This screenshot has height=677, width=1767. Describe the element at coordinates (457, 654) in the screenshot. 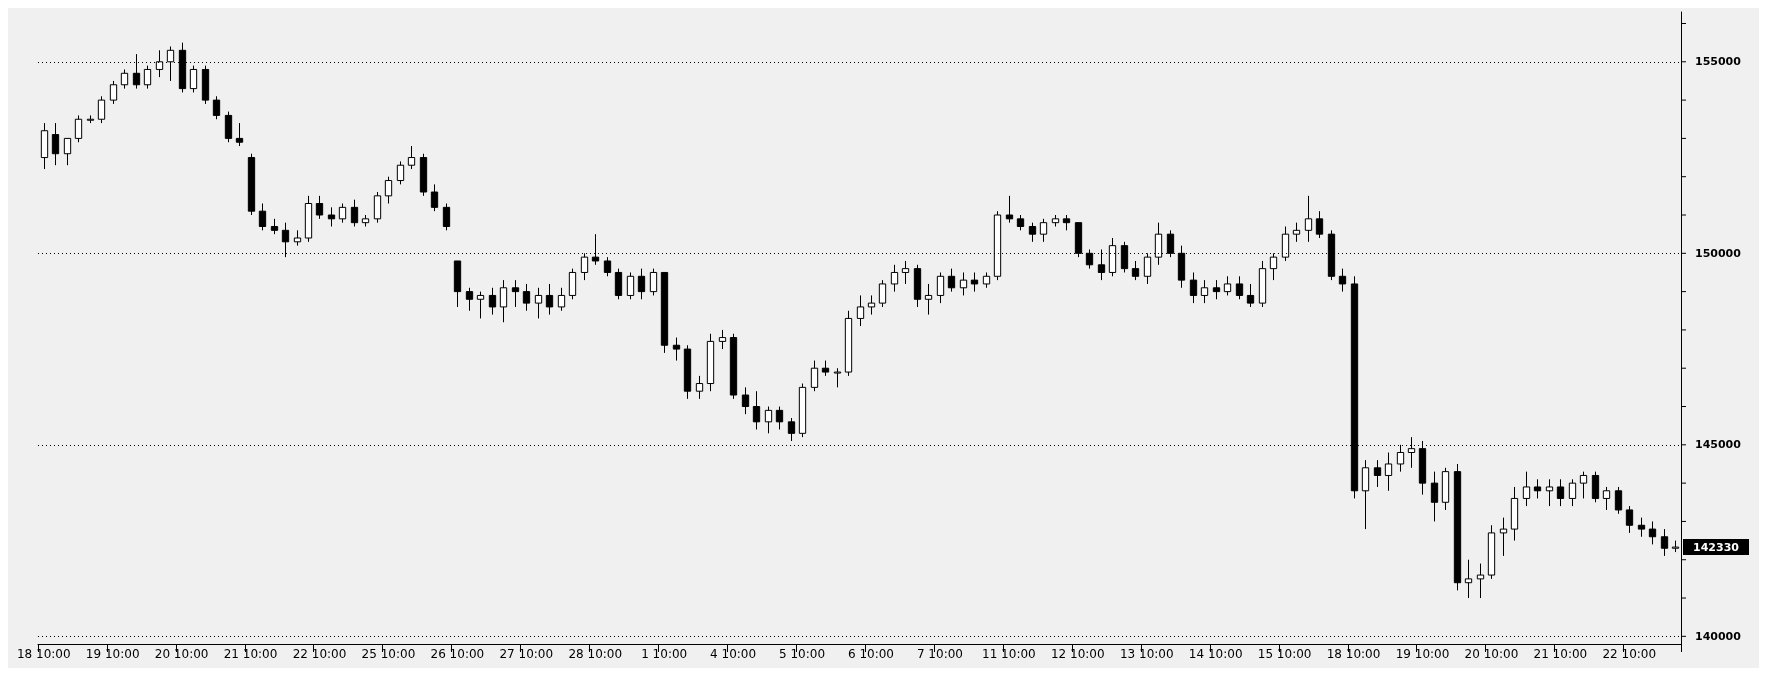

I see `x-tick-label: 26 10:00` at that location.